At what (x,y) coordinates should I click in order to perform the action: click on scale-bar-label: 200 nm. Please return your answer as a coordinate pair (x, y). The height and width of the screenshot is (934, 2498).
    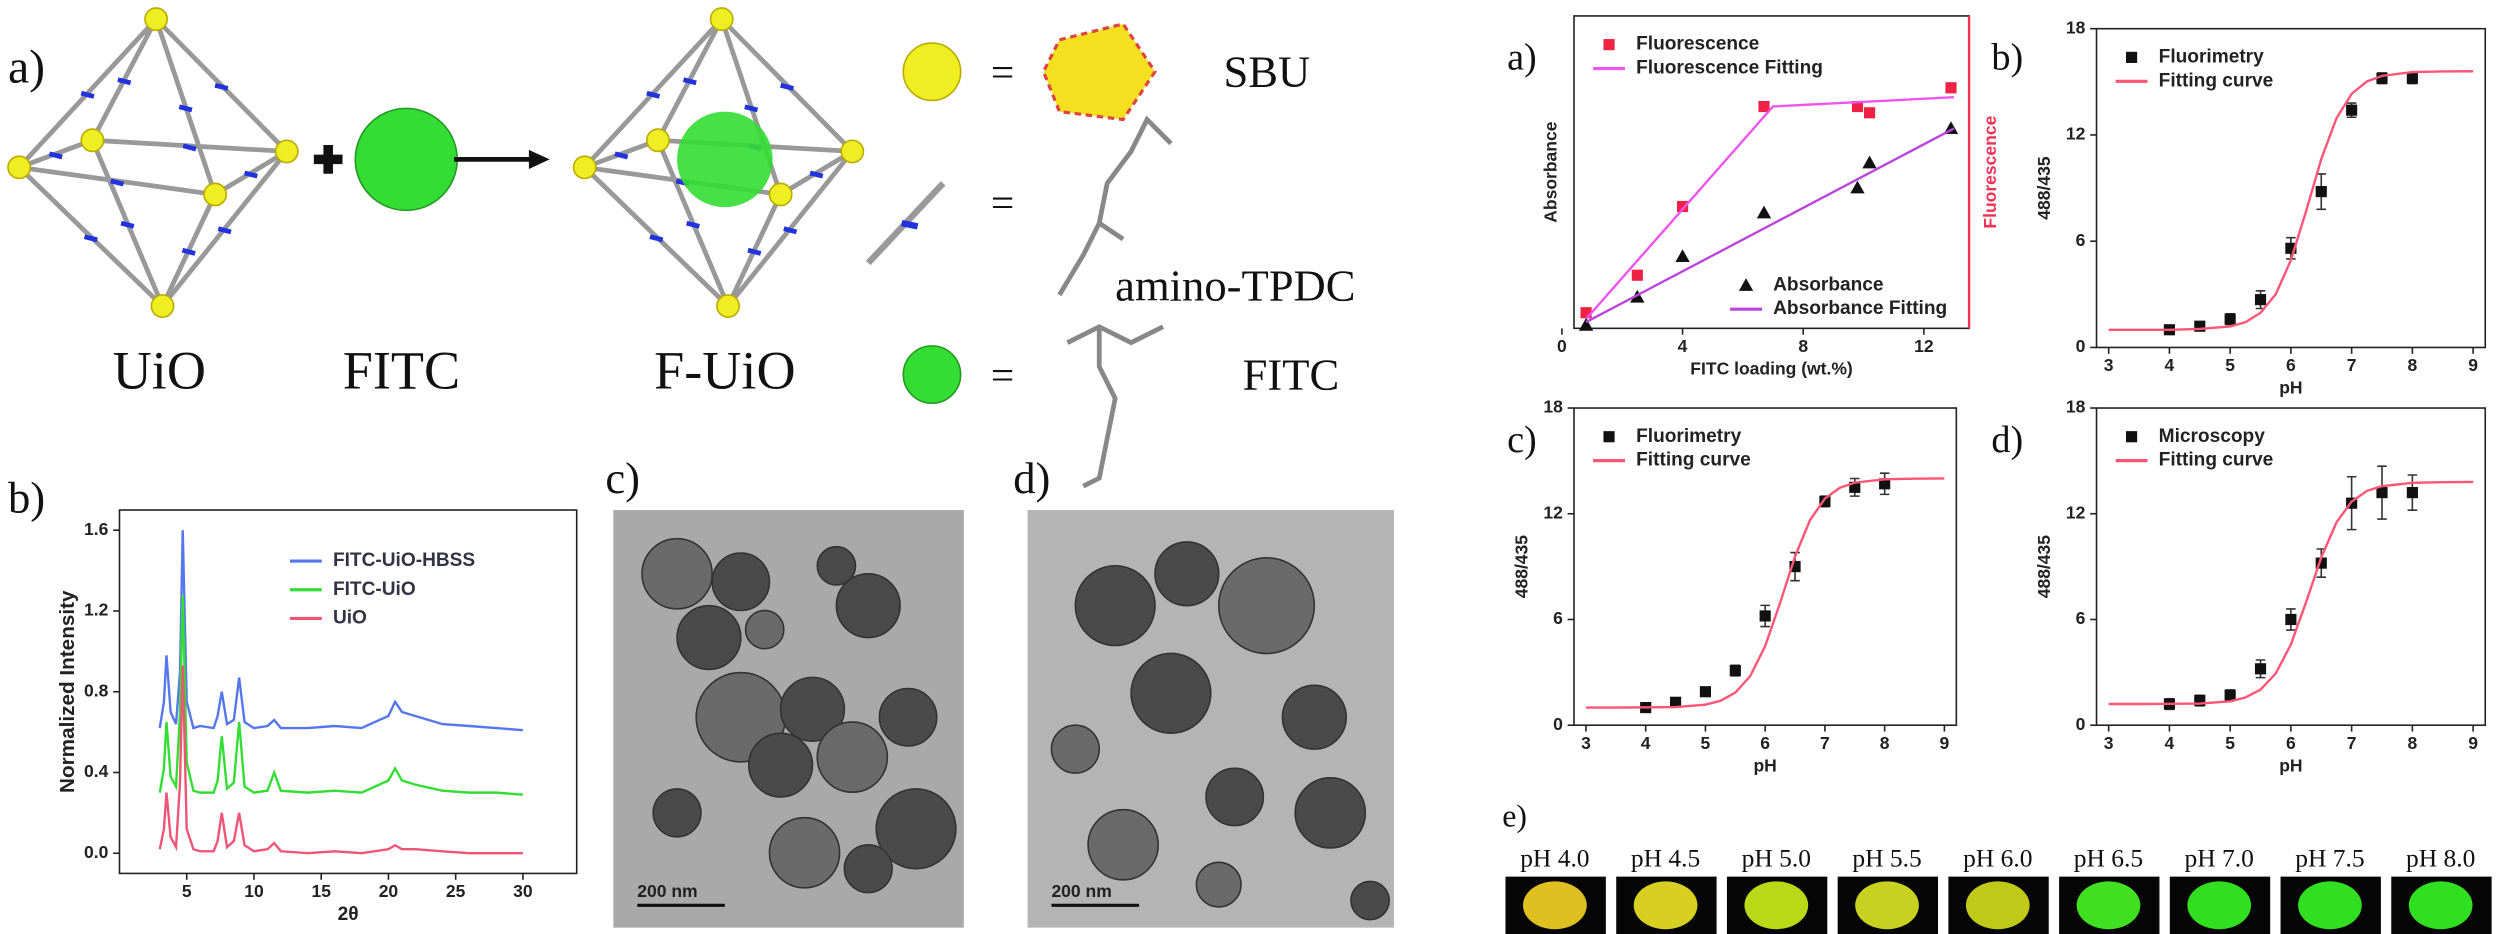
    Looking at the image, I should click on (667, 891).